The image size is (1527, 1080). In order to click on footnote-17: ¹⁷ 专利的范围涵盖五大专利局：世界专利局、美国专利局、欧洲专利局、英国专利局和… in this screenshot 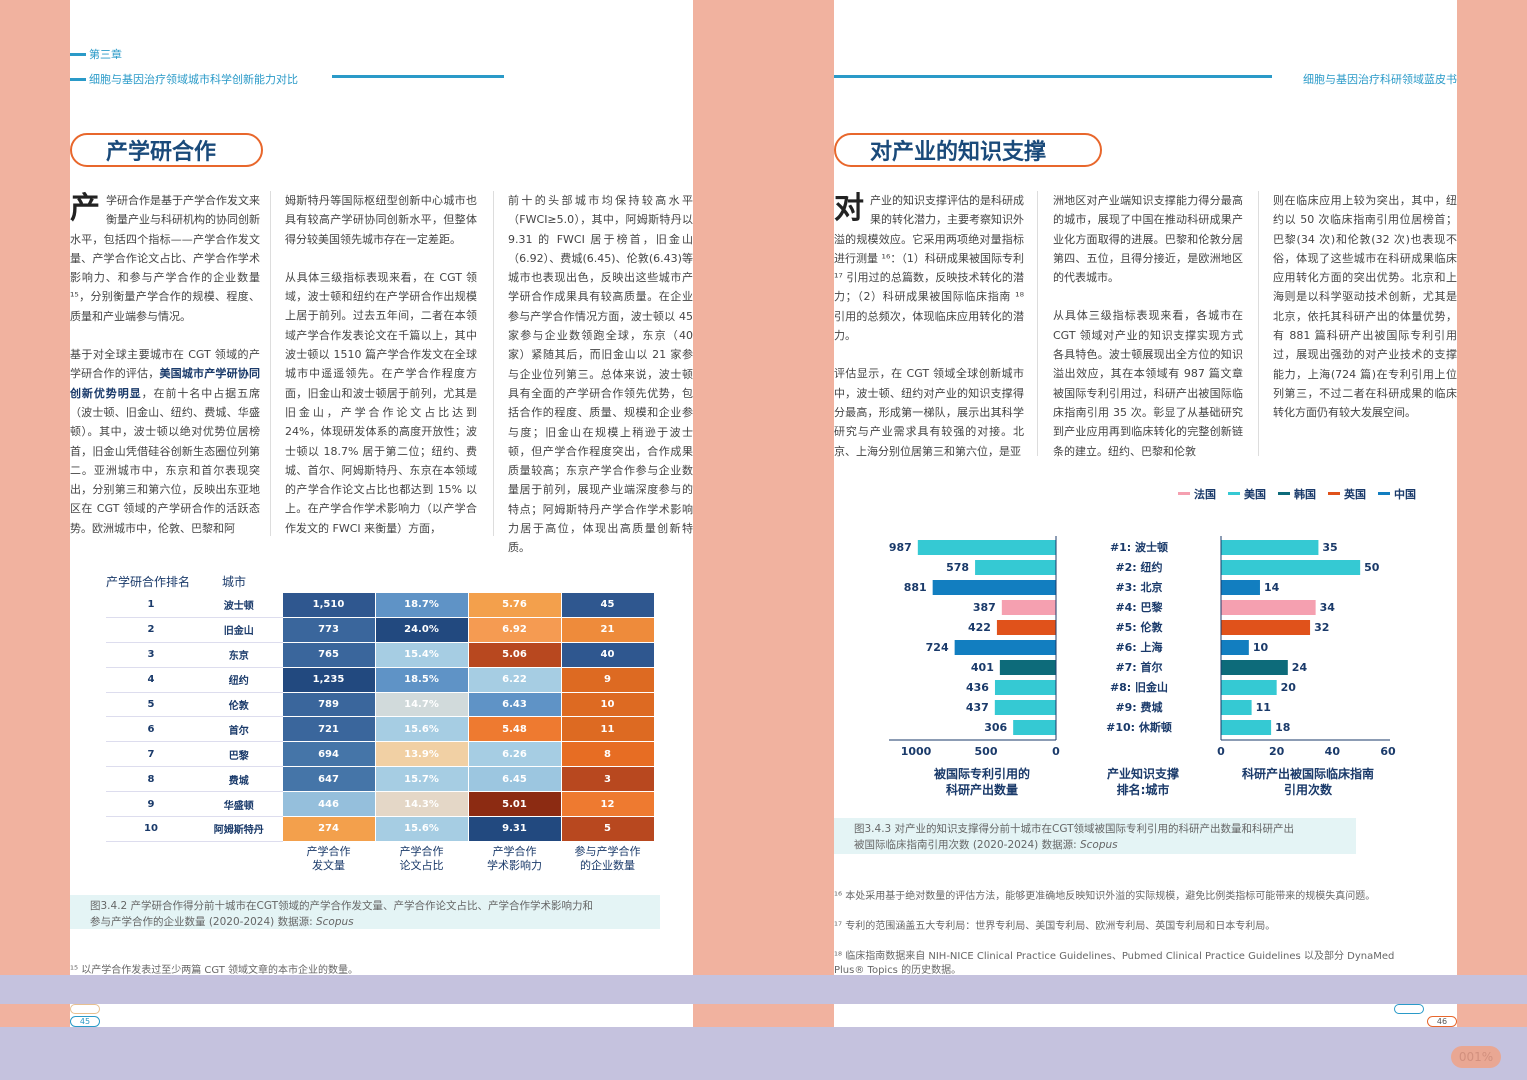, I will do `click(1055, 926)`.